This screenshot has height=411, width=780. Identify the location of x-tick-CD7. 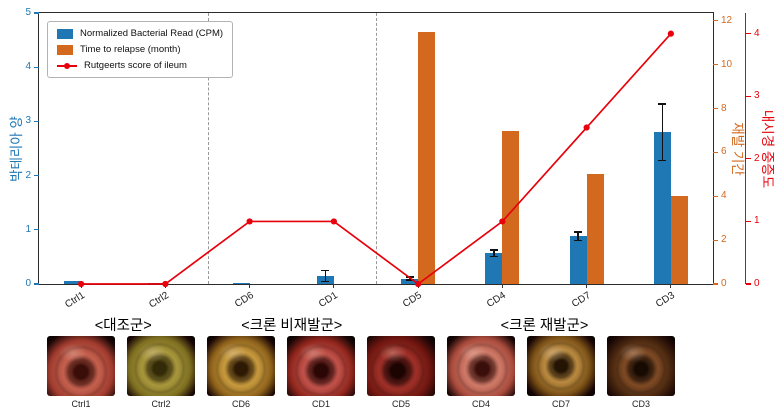
(587, 286).